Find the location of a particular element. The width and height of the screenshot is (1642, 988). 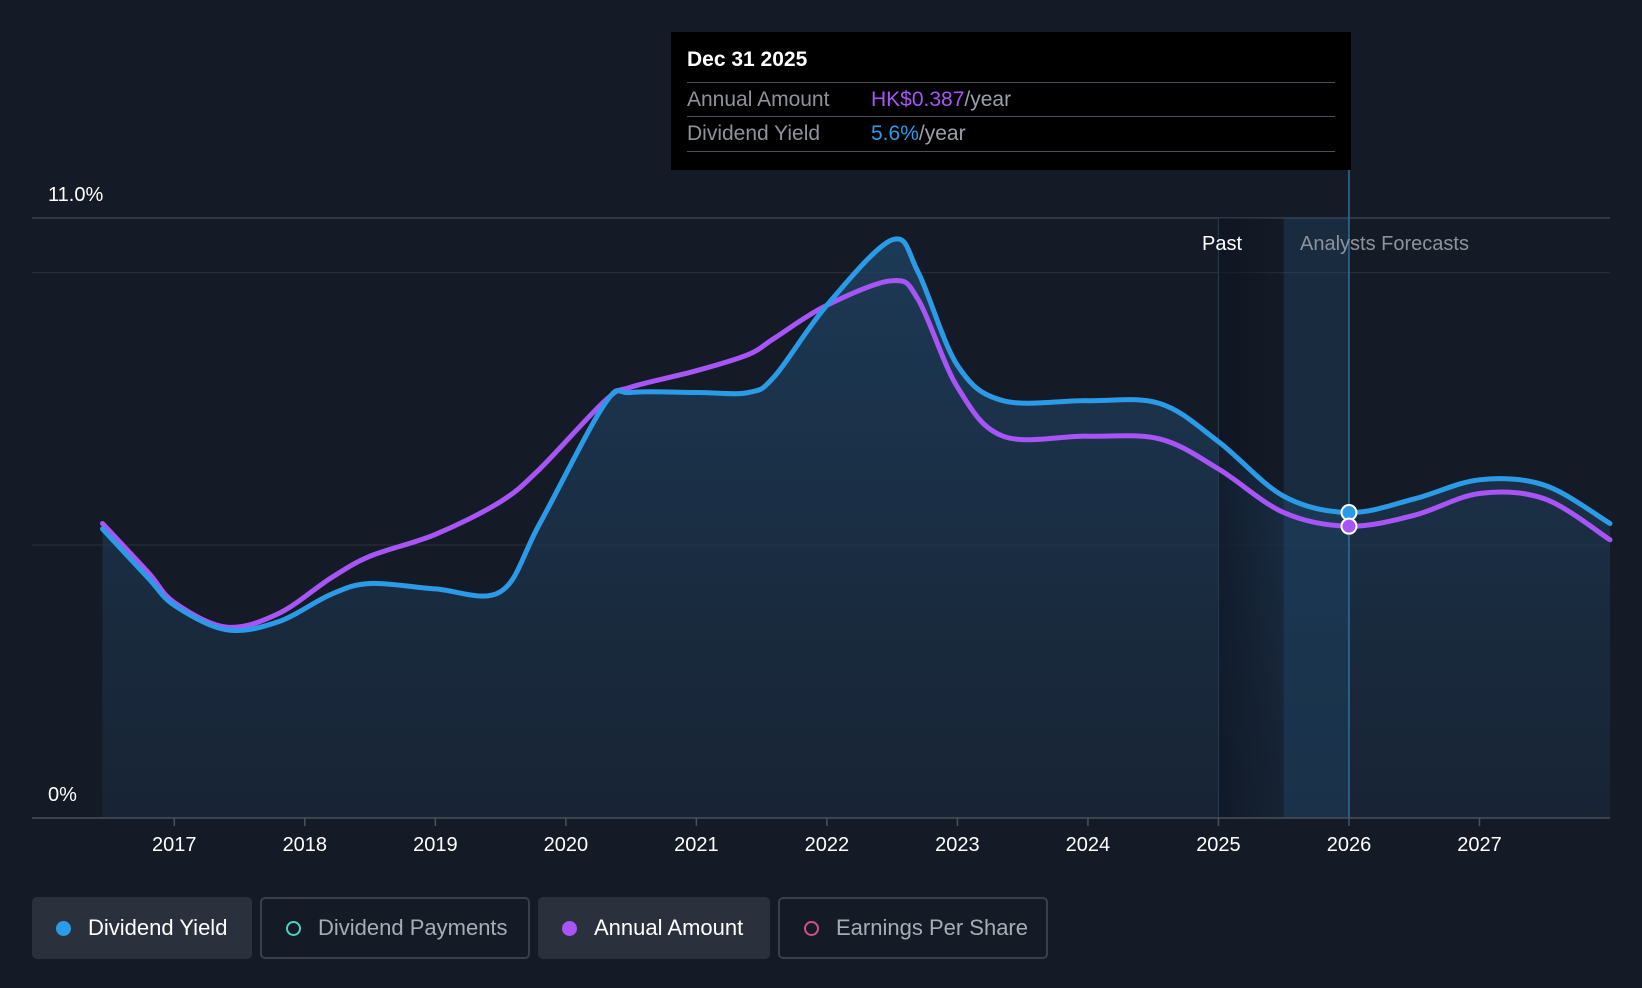

y-tick-label-min: 0% is located at coordinates (62, 795).